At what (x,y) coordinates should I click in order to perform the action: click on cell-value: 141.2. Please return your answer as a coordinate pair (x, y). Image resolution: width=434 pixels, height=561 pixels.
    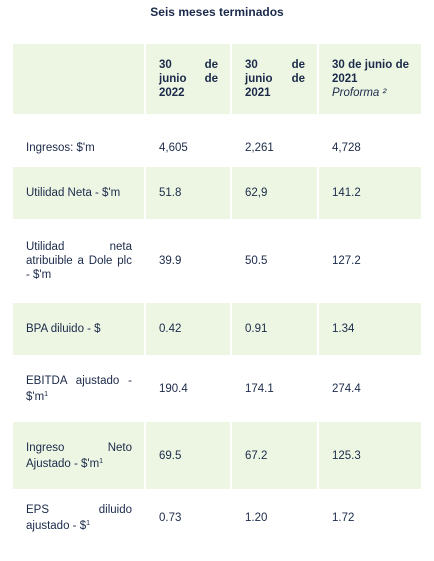
    Looking at the image, I should click on (370, 193).